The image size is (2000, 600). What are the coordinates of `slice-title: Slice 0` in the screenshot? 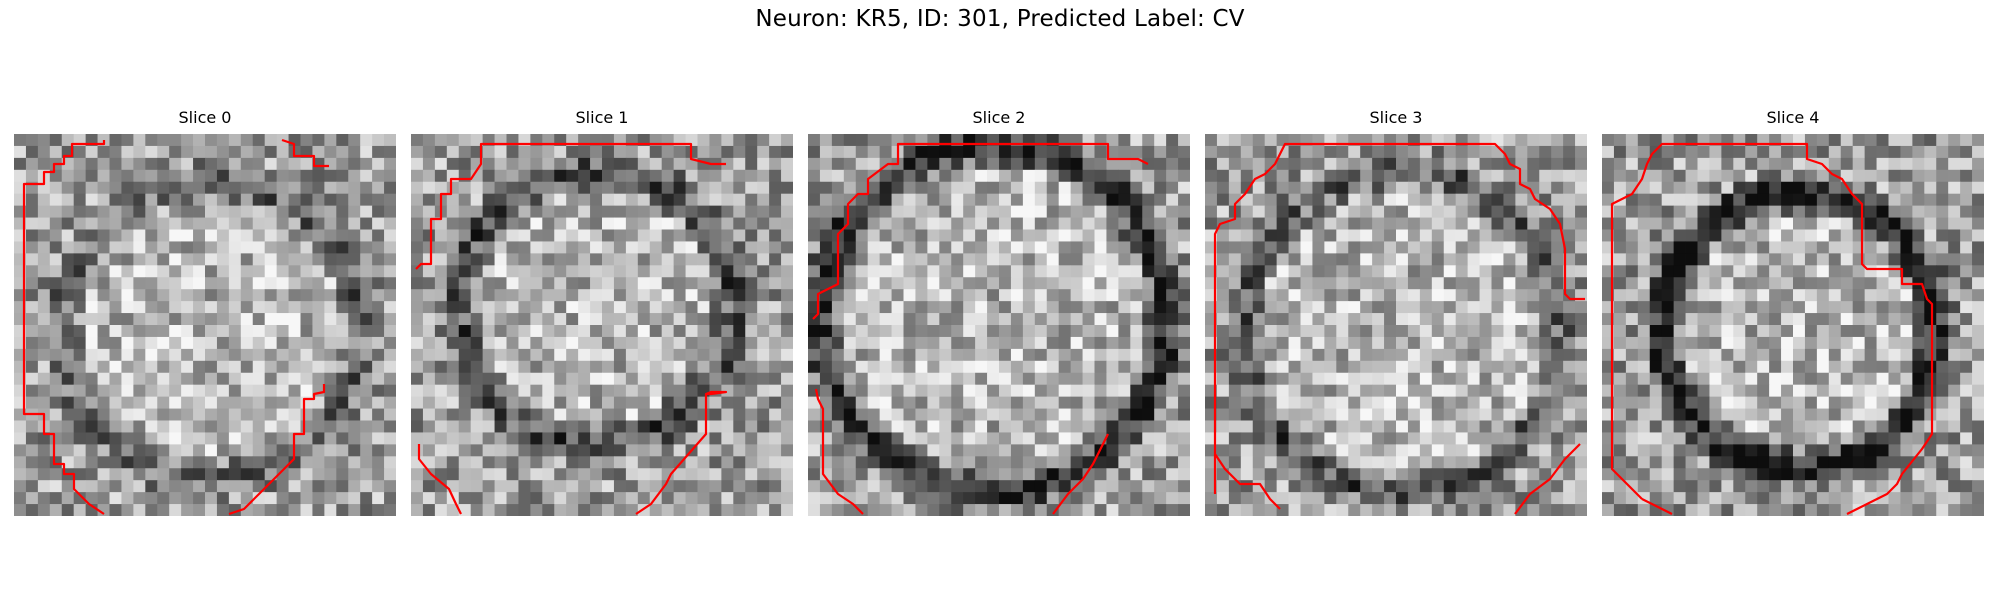 It's located at (205, 117).